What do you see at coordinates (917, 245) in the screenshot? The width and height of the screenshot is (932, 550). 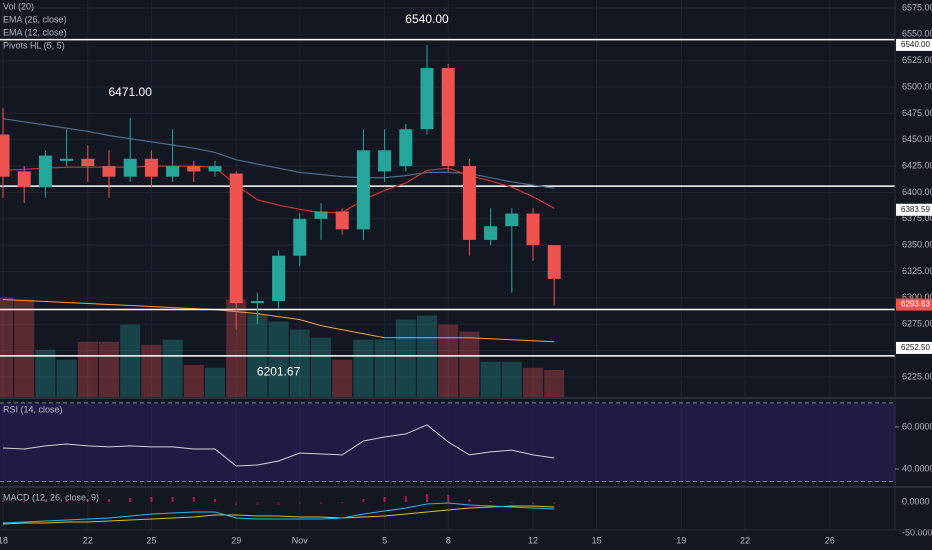 I see `y-tick-label: 6350.00` at bounding box center [917, 245].